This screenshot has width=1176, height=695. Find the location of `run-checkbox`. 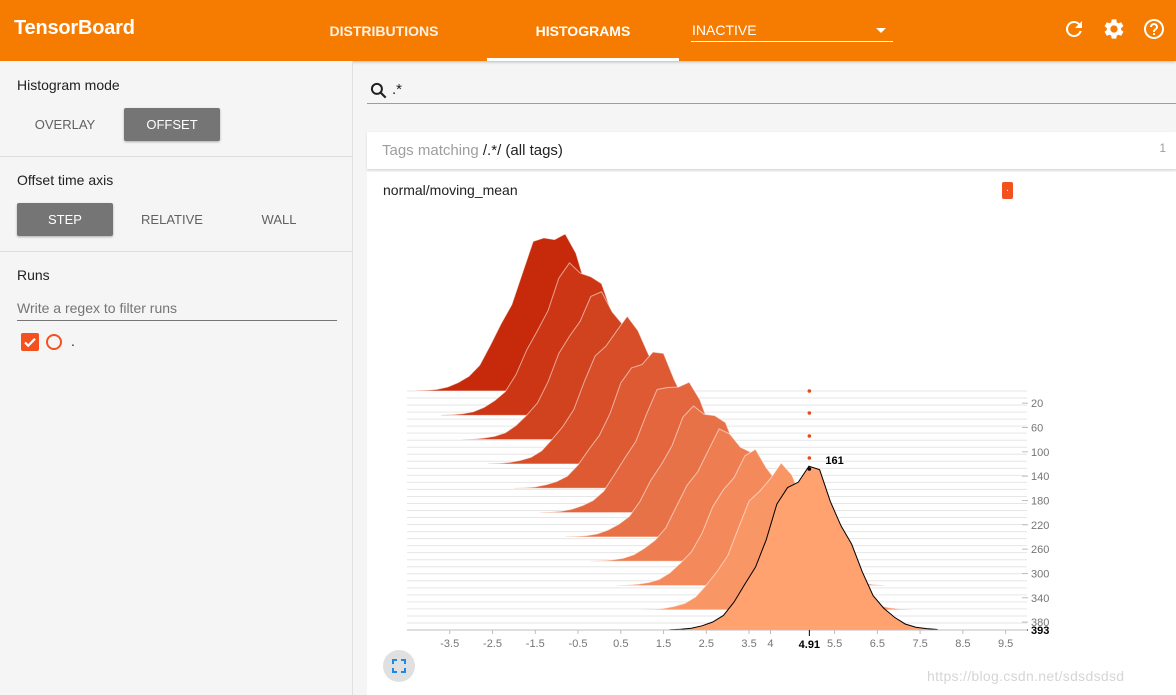

run-checkbox is located at coordinates (30, 342).